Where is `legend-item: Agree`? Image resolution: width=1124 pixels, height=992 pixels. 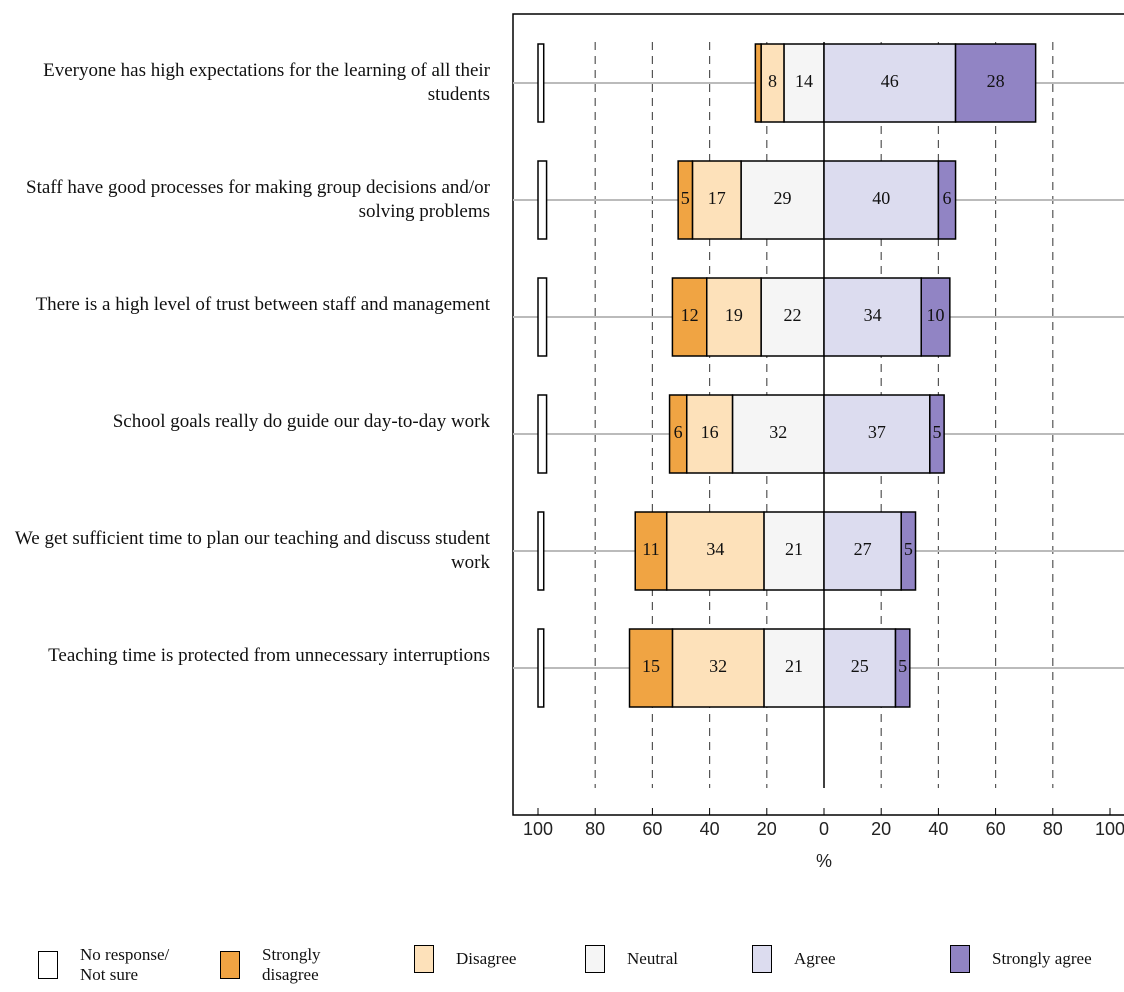
legend-item: Agree is located at coordinates (828, 959).